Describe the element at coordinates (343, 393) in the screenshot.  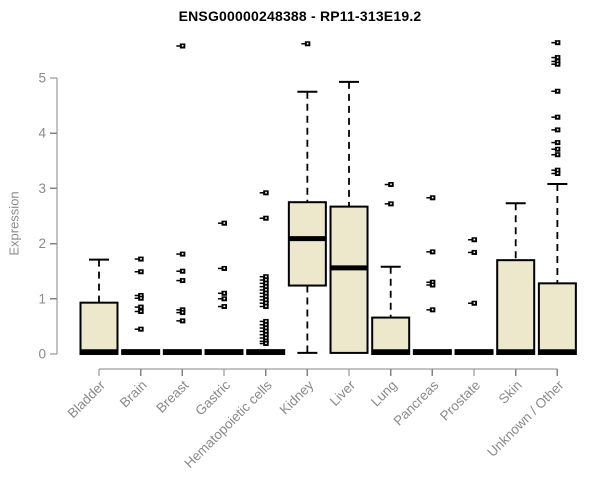
I see `x-tick-label: Liver` at that location.